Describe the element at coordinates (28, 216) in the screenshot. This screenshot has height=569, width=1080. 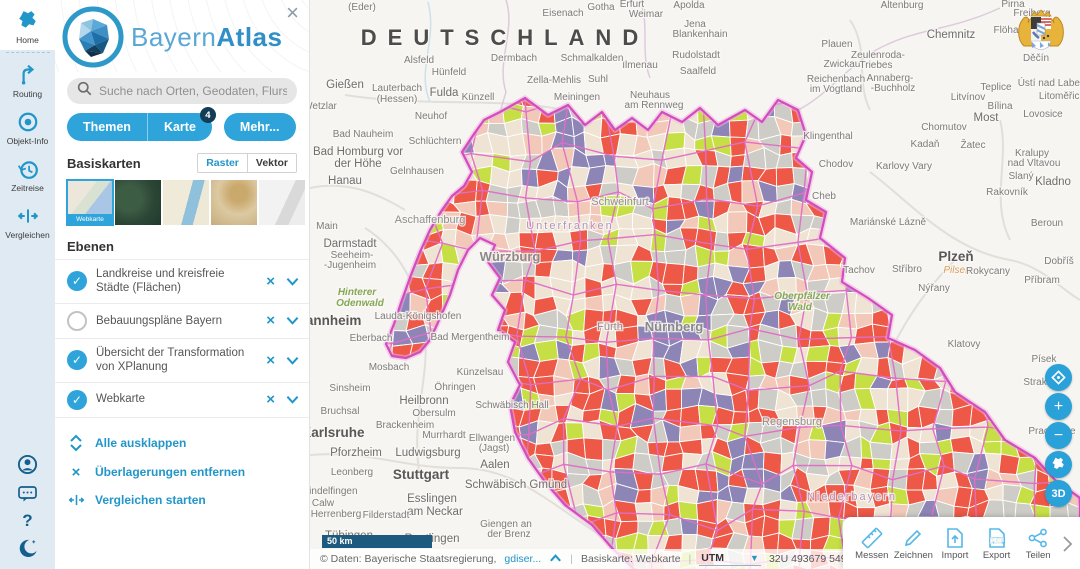
I see `compare-arrows-icon` at that location.